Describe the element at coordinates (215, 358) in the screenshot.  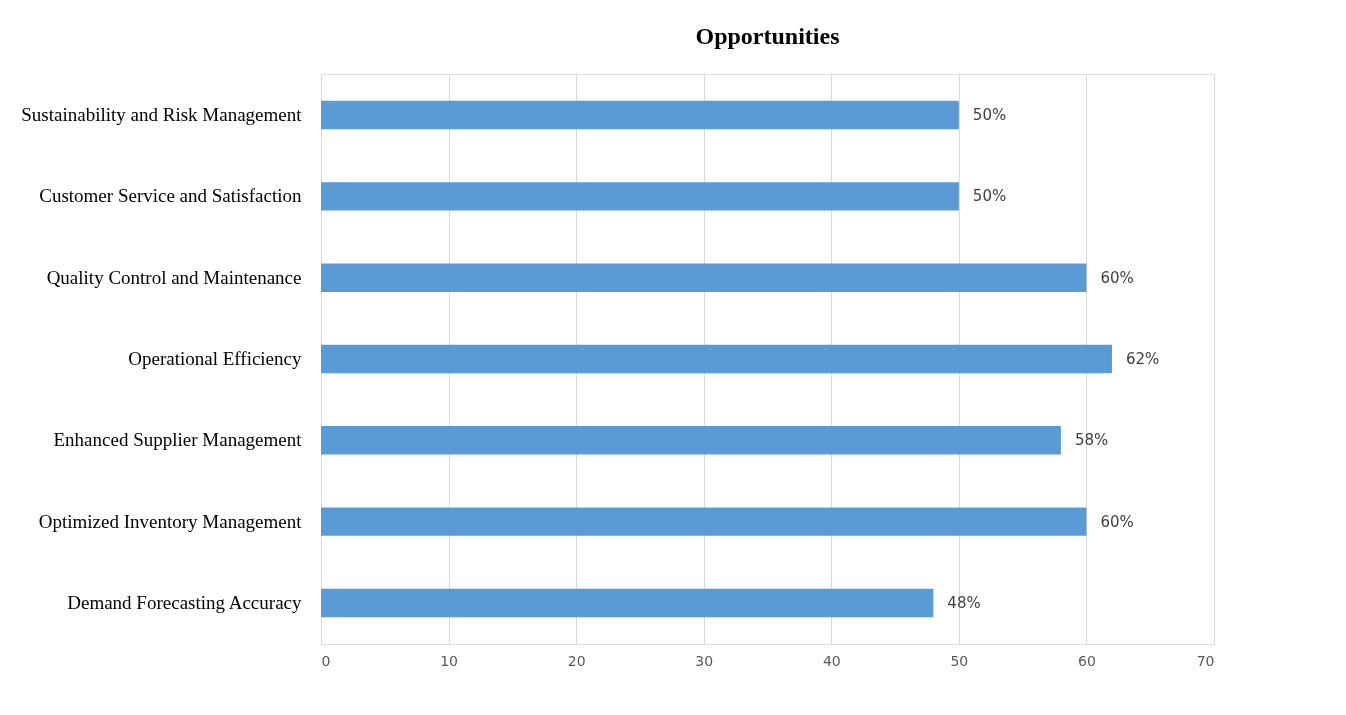
I see `y-tick-label: Operational Efficiency` at that location.